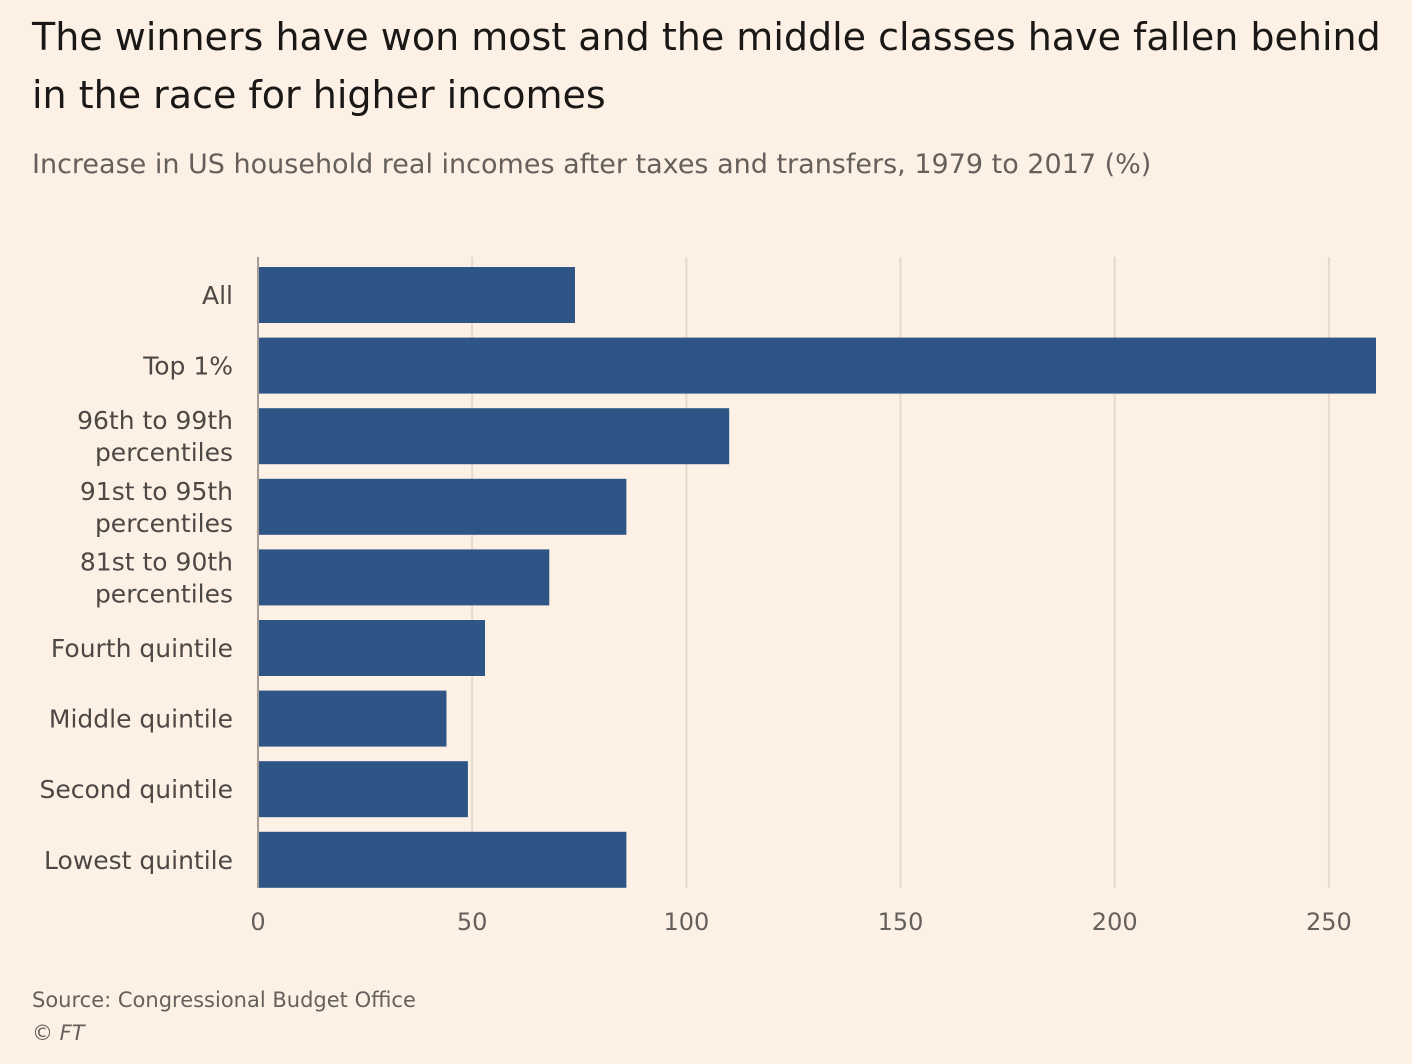  I want to click on category-label: 81st to 90th percentiles, so click(156, 577).